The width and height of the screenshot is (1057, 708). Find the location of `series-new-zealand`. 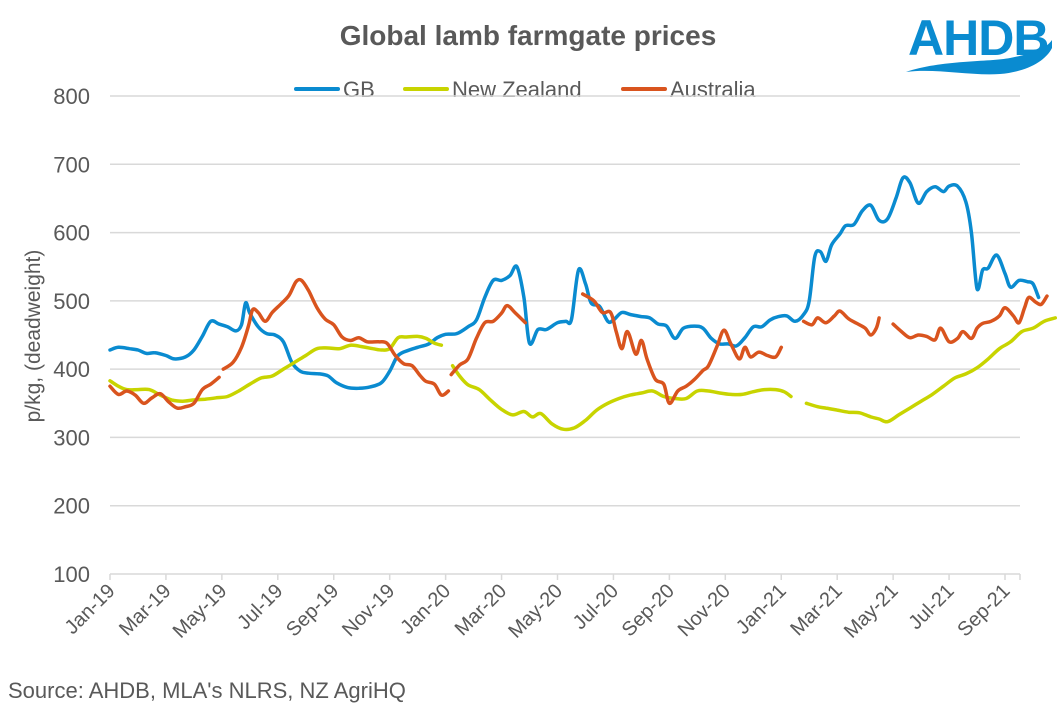

series-new-zealand is located at coordinates (582, 374).